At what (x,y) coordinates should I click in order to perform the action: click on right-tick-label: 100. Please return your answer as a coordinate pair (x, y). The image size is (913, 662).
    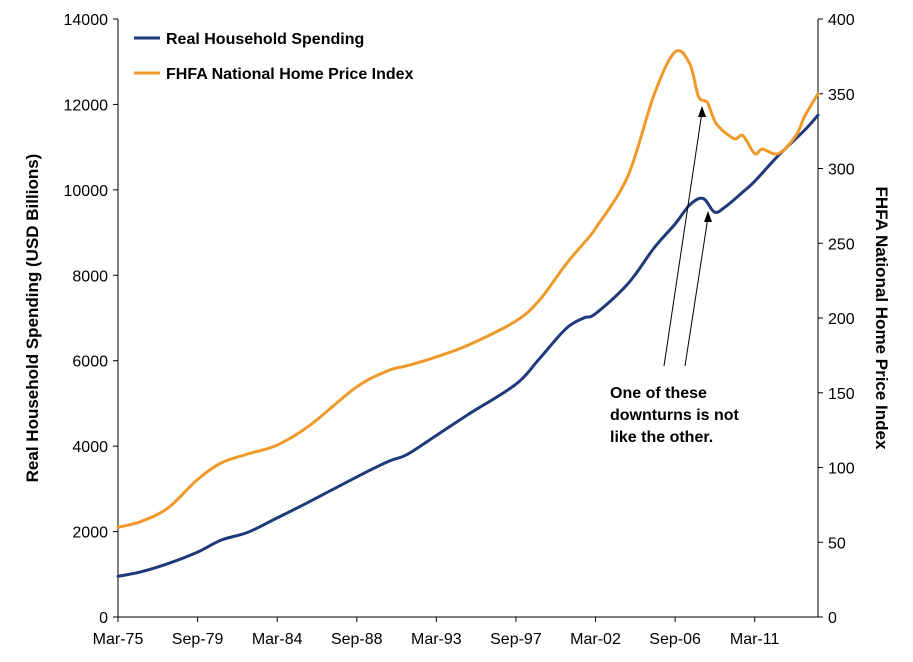
    Looking at the image, I should click on (841, 469).